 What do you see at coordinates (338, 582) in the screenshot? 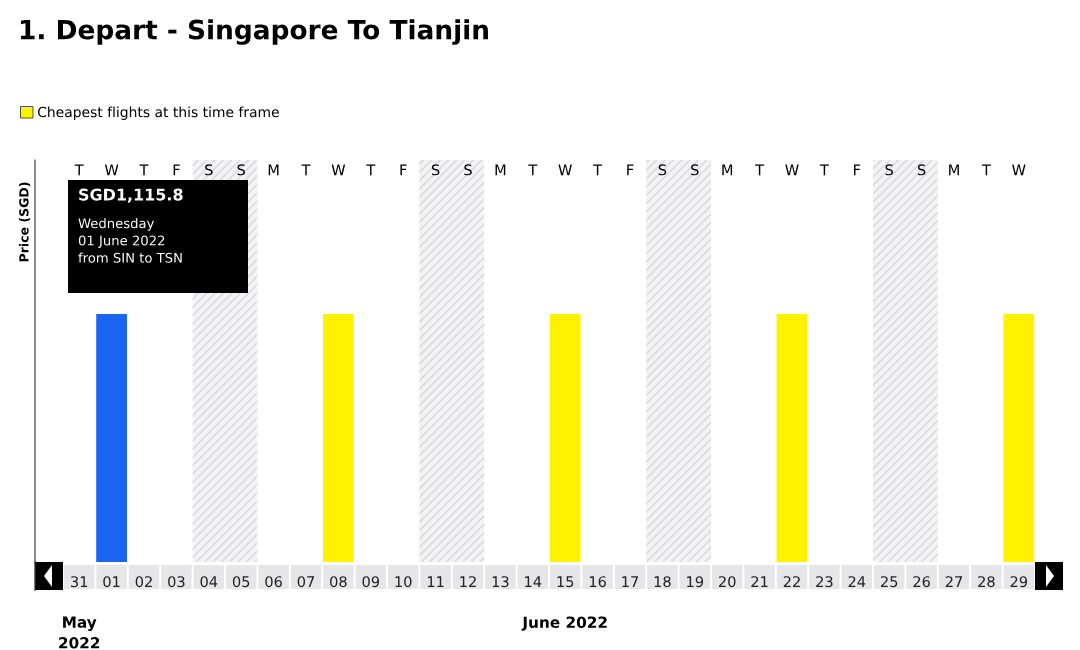
I see `x-tick-label: 08` at bounding box center [338, 582].